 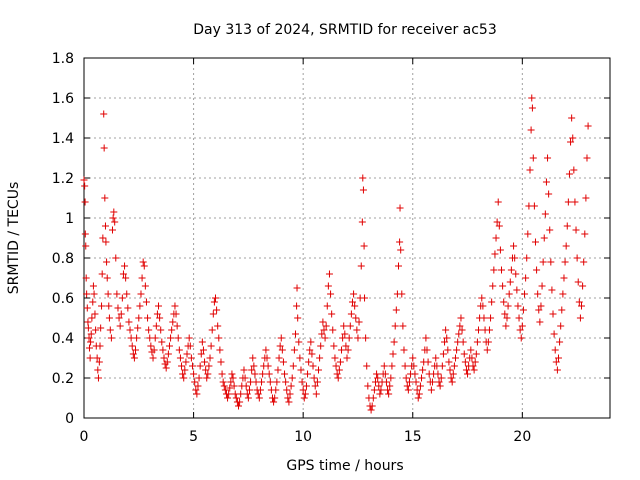 I want to click on x-tick-label: 15, so click(x=413, y=437).